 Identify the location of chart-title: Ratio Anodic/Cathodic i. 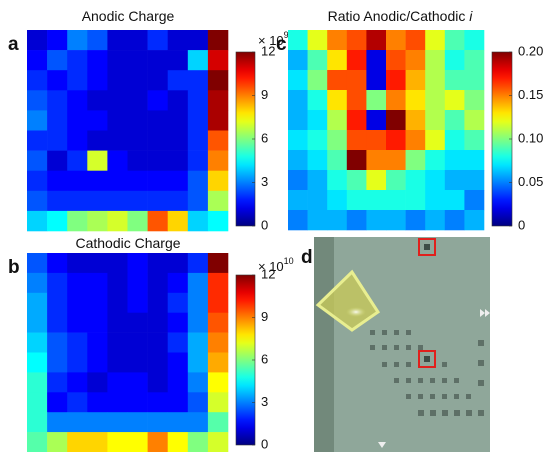
(401, 16).